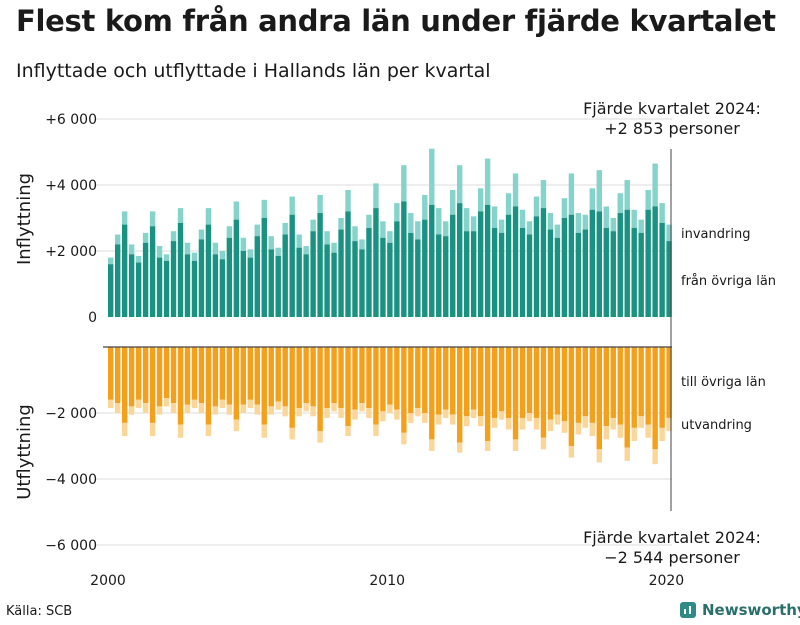 The width and height of the screenshot is (800, 625). Describe the element at coordinates (667, 581) in the screenshot. I see `x-tick-label: 2020` at that location.